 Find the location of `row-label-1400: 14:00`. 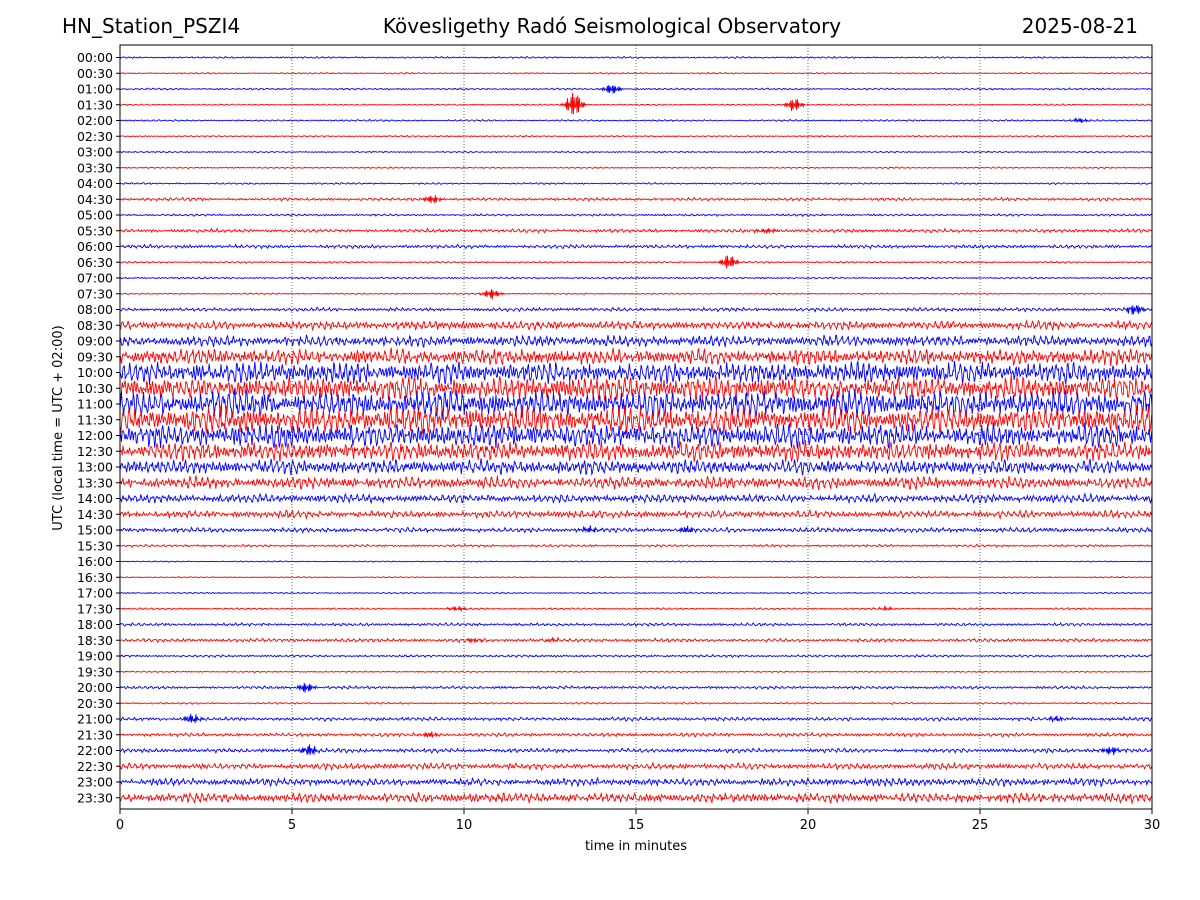

row-label-1400: 14:00 is located at coordinates (95, 498).